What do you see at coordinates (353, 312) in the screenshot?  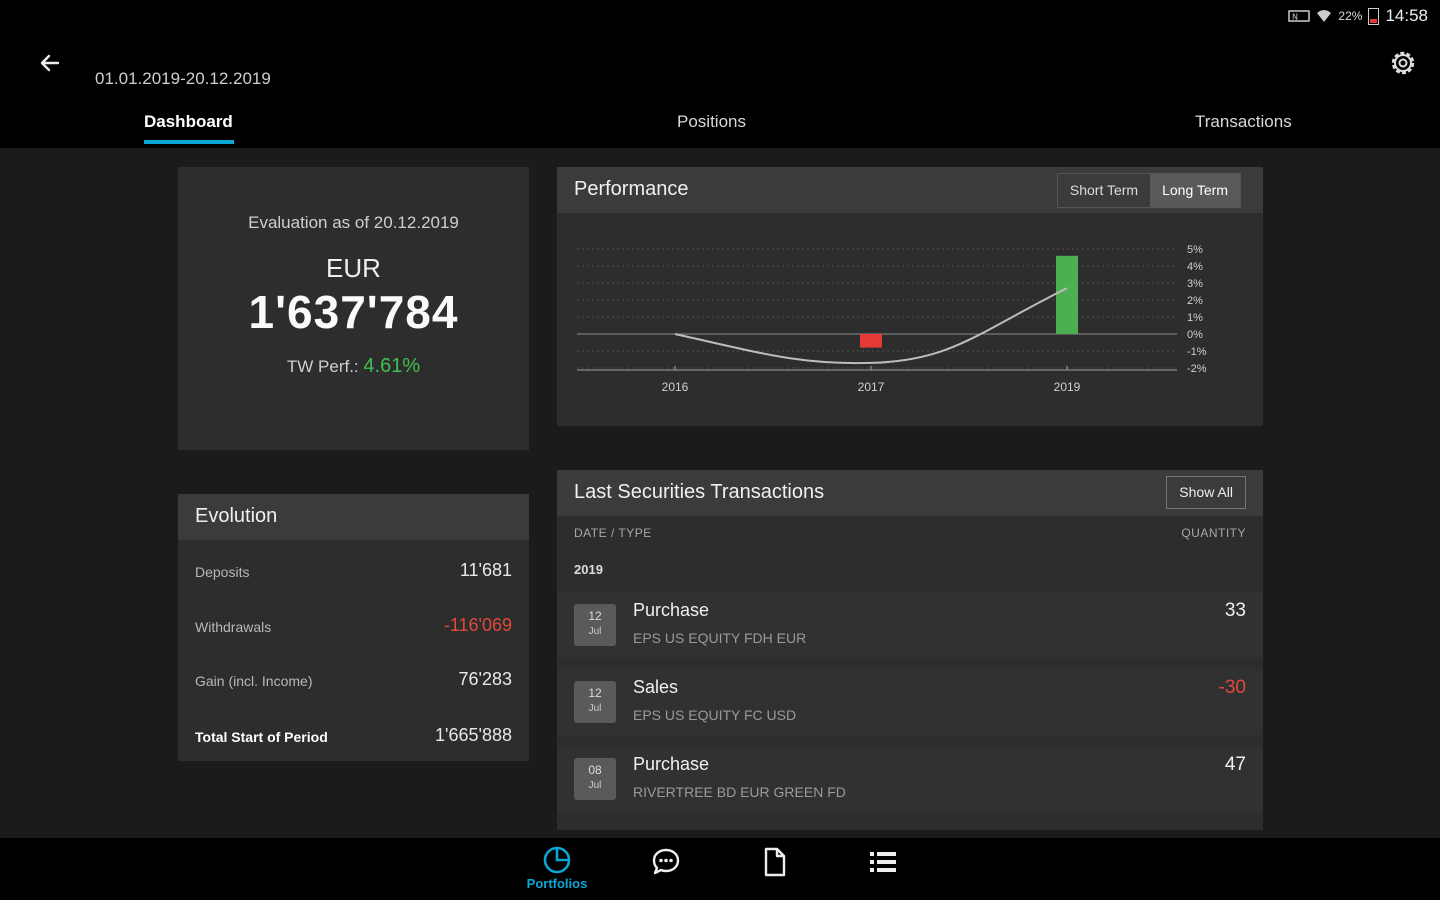 I see `evaluation-amount: 1'637'784` at bounding box center [353, 312].